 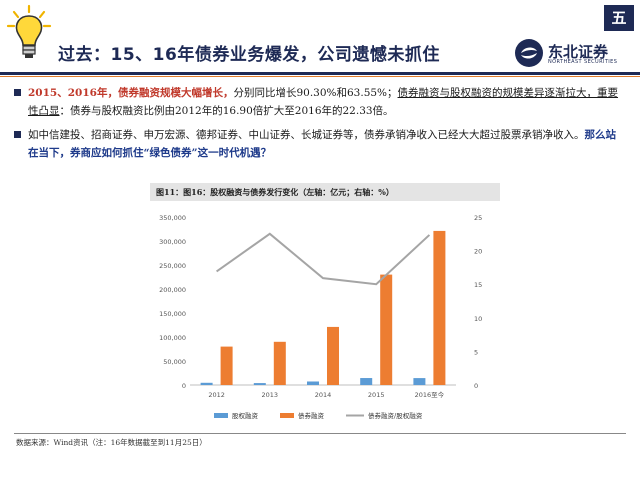 What do you see at coordinates (578, 52) in the screenshot?
I see `logo-name: 东北证券` at bounding box center [578, 52].